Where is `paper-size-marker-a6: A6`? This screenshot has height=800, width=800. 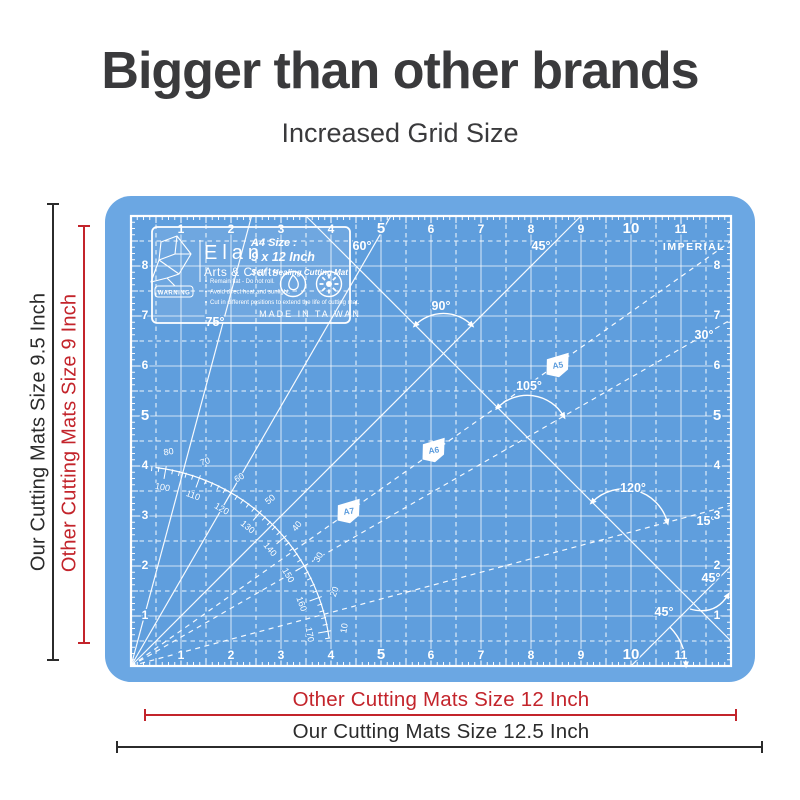
paper-size-marker-a6: A6 is located at coordinates (433, 450).